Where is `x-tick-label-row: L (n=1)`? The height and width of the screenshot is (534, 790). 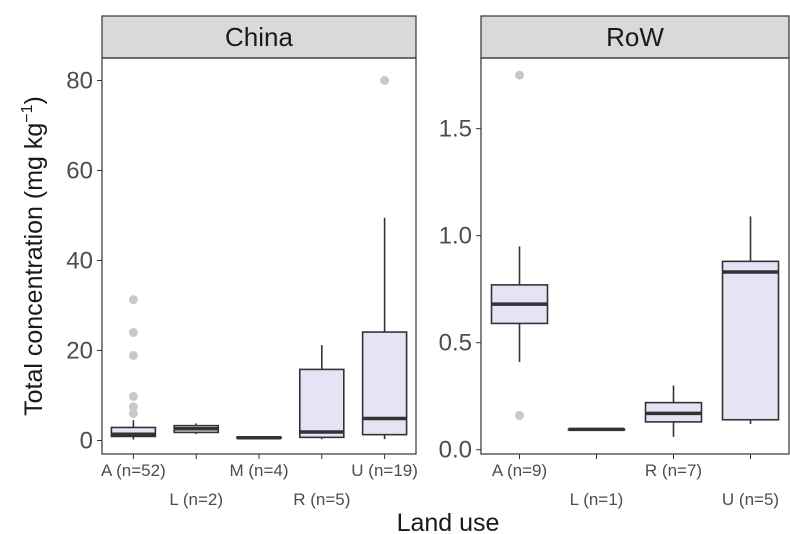 x-tick-label-row: L (n=1) is located at coordinates (597, 499).